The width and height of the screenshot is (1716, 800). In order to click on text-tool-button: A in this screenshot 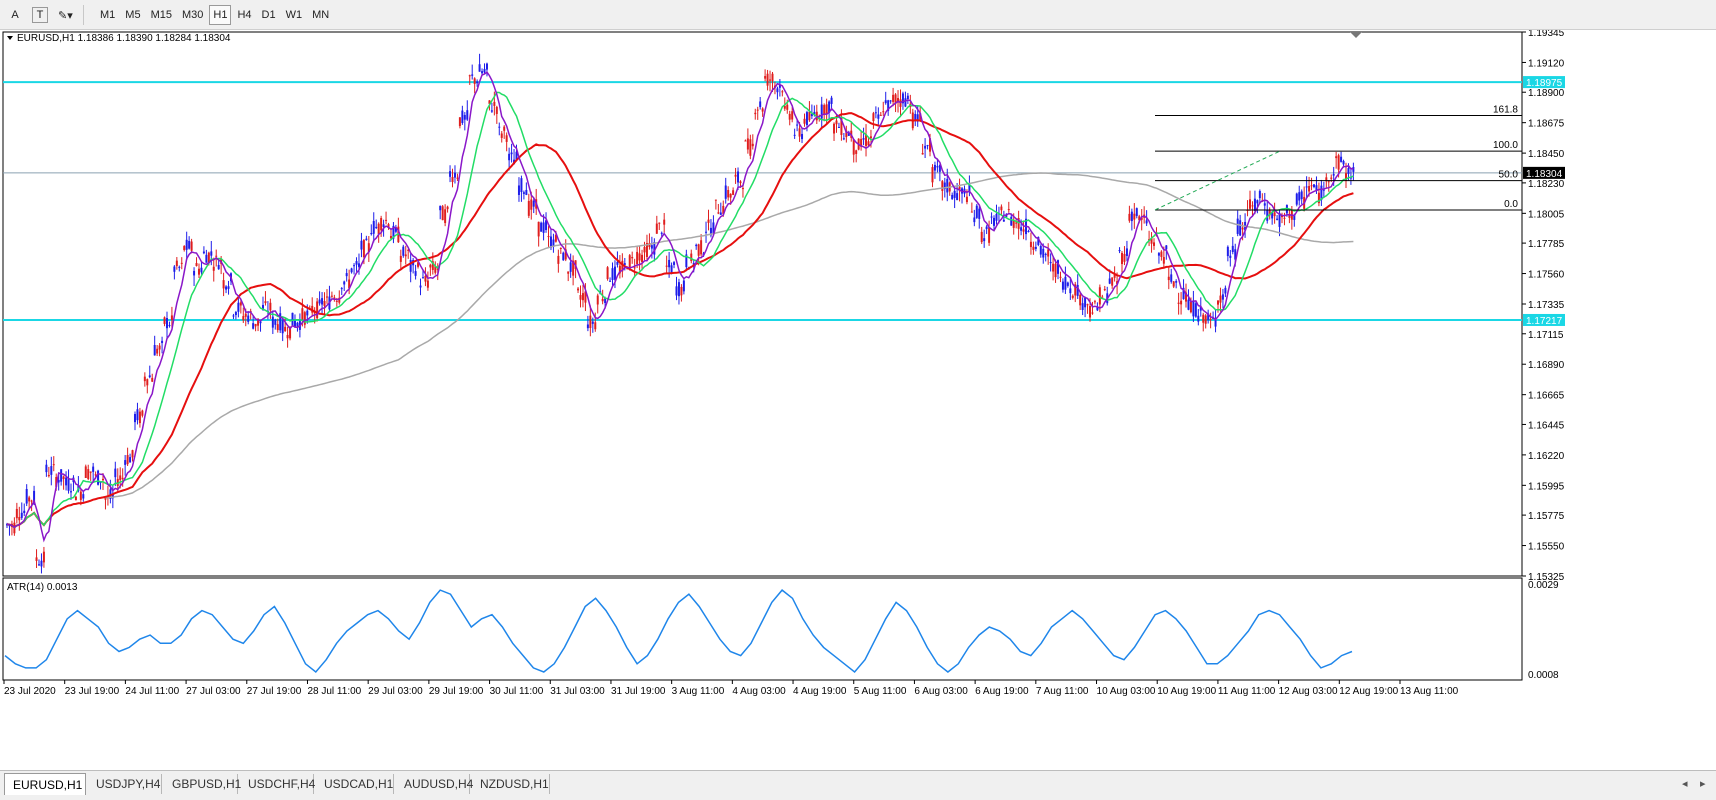, I will do `click(15, 15)`.